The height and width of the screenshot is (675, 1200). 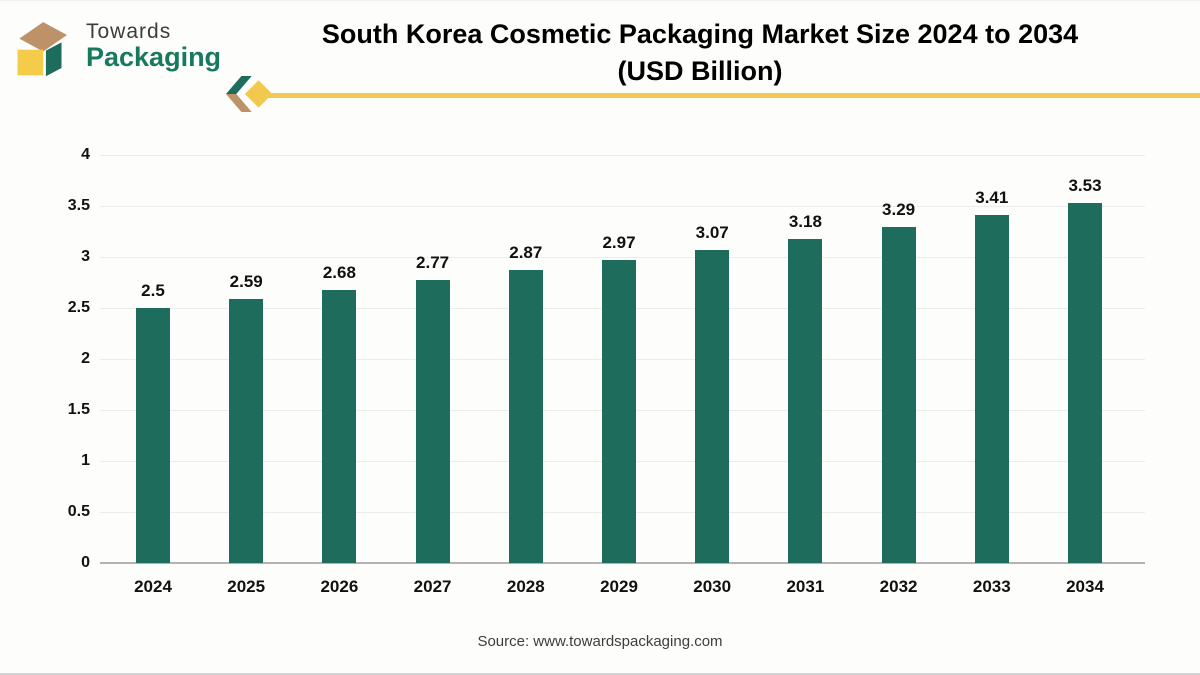 I want to click on bar-value-label: 3.53, so click(x=1085, y=185).